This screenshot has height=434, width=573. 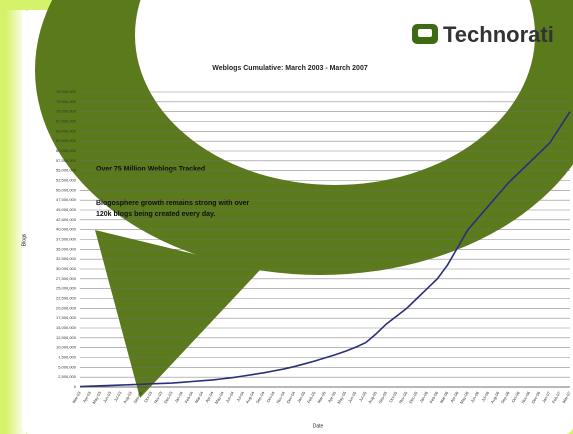 What do you see at coordinates (260, 397) in the screenshot?
I see `x-tick-label: Sep-04` at bounding box center [260, 397].